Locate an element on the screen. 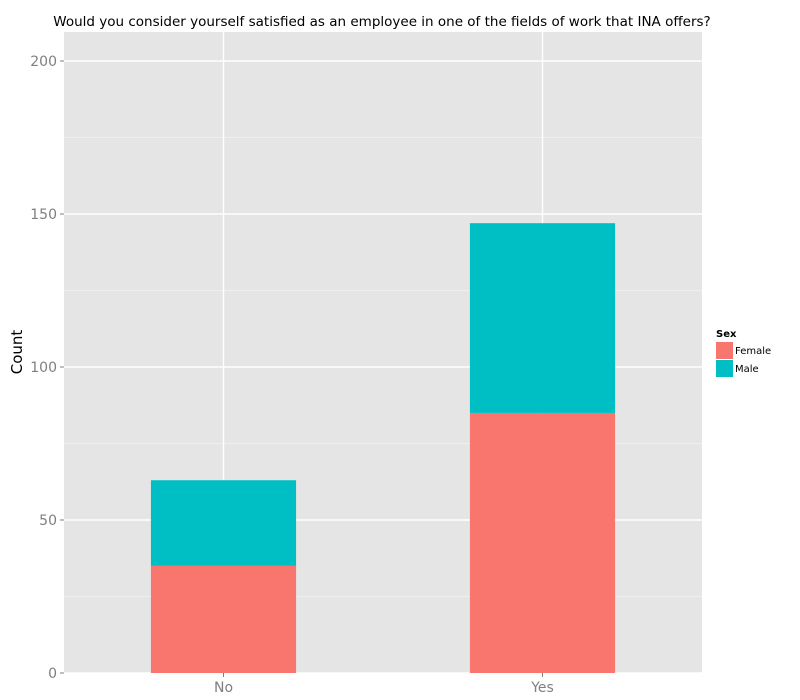 This screenshot has width=800, height=700. y-axis-label: Count is located at coordinates (17, 352).